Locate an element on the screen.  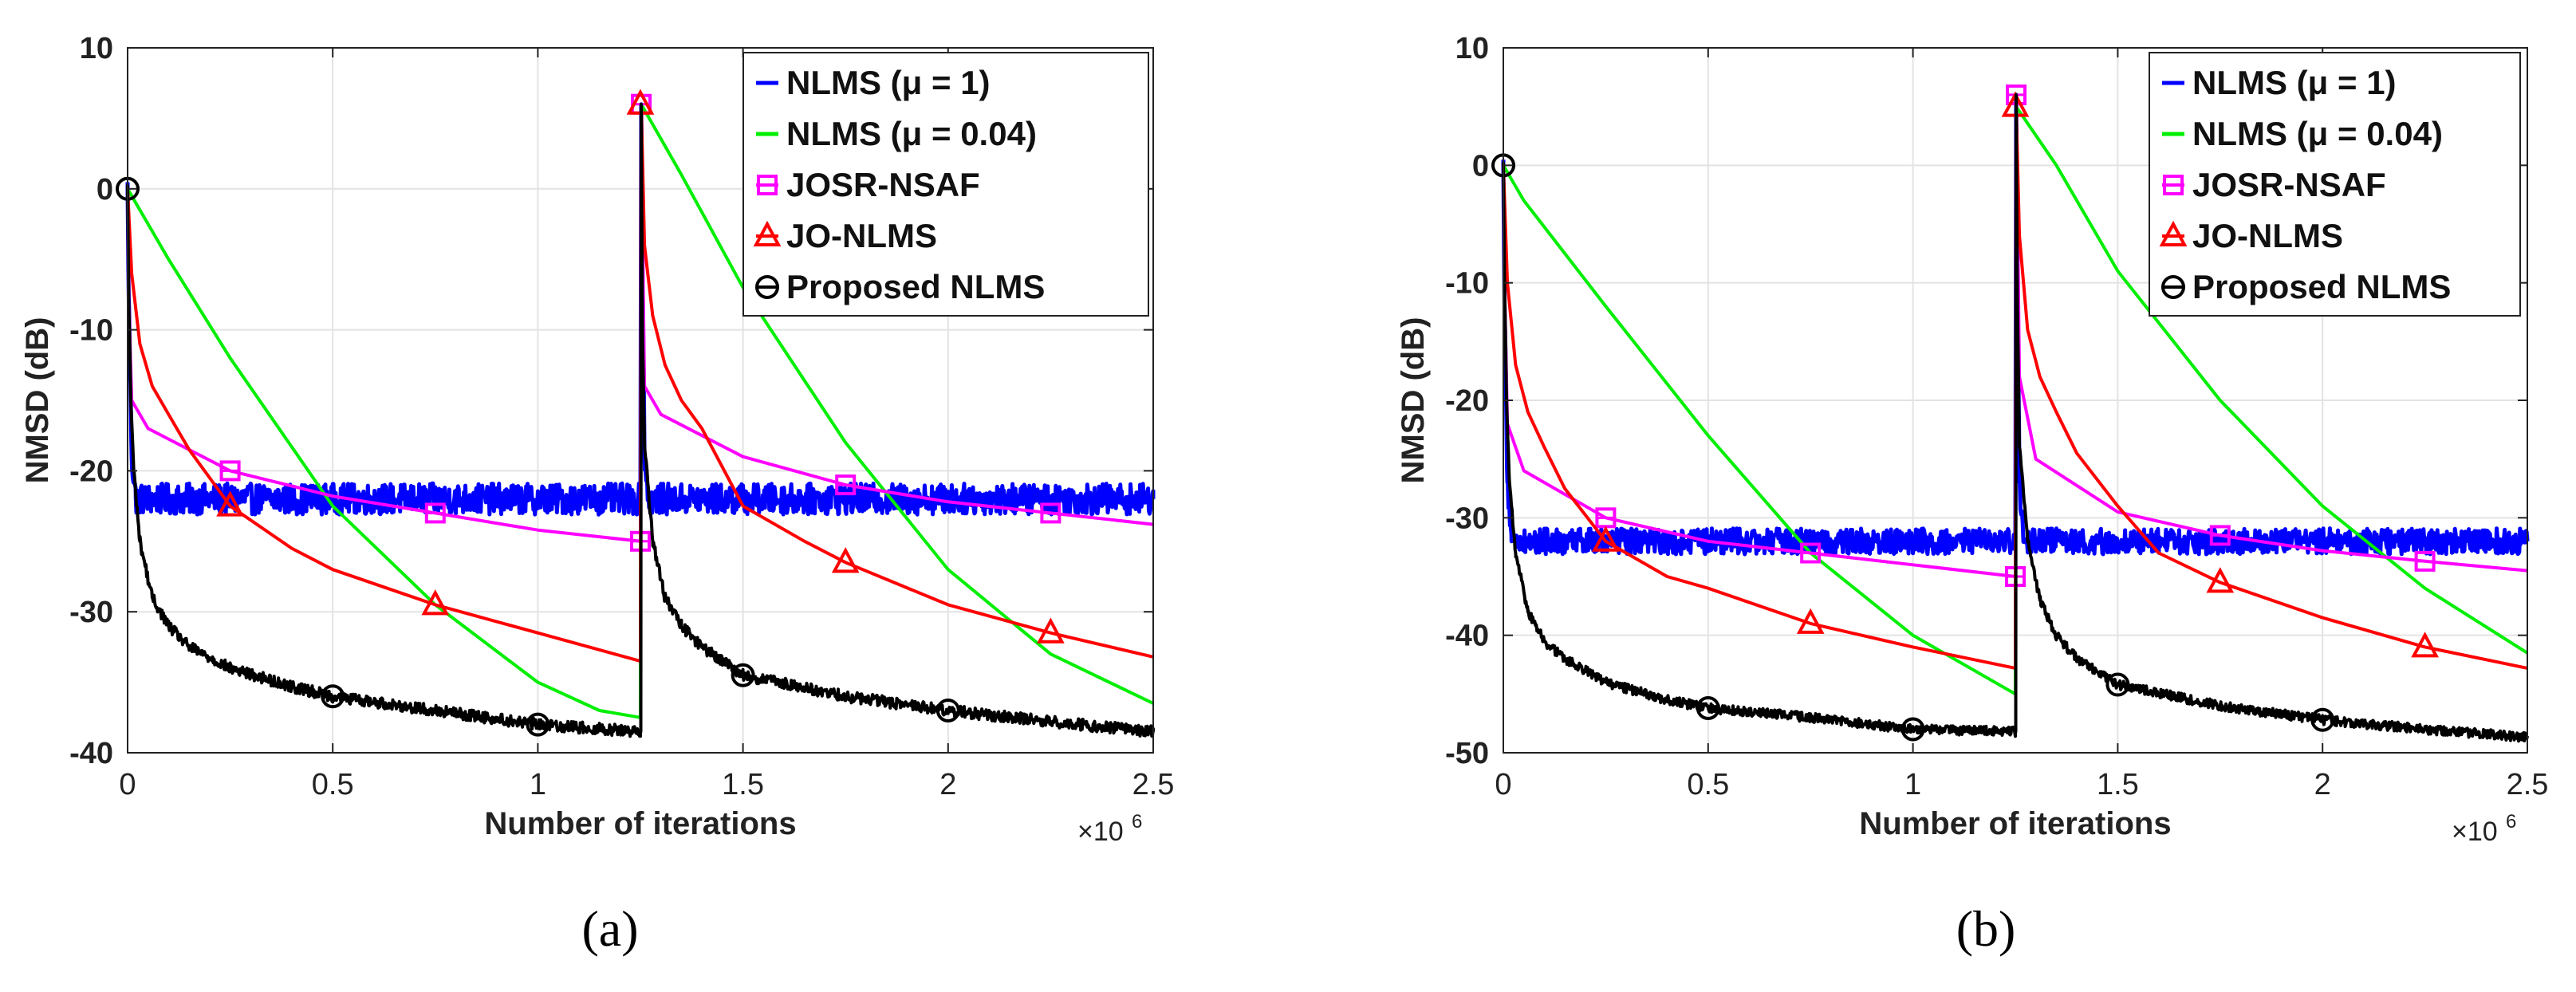
panel-caption-a: (a) is located at coordinates (610, 929).